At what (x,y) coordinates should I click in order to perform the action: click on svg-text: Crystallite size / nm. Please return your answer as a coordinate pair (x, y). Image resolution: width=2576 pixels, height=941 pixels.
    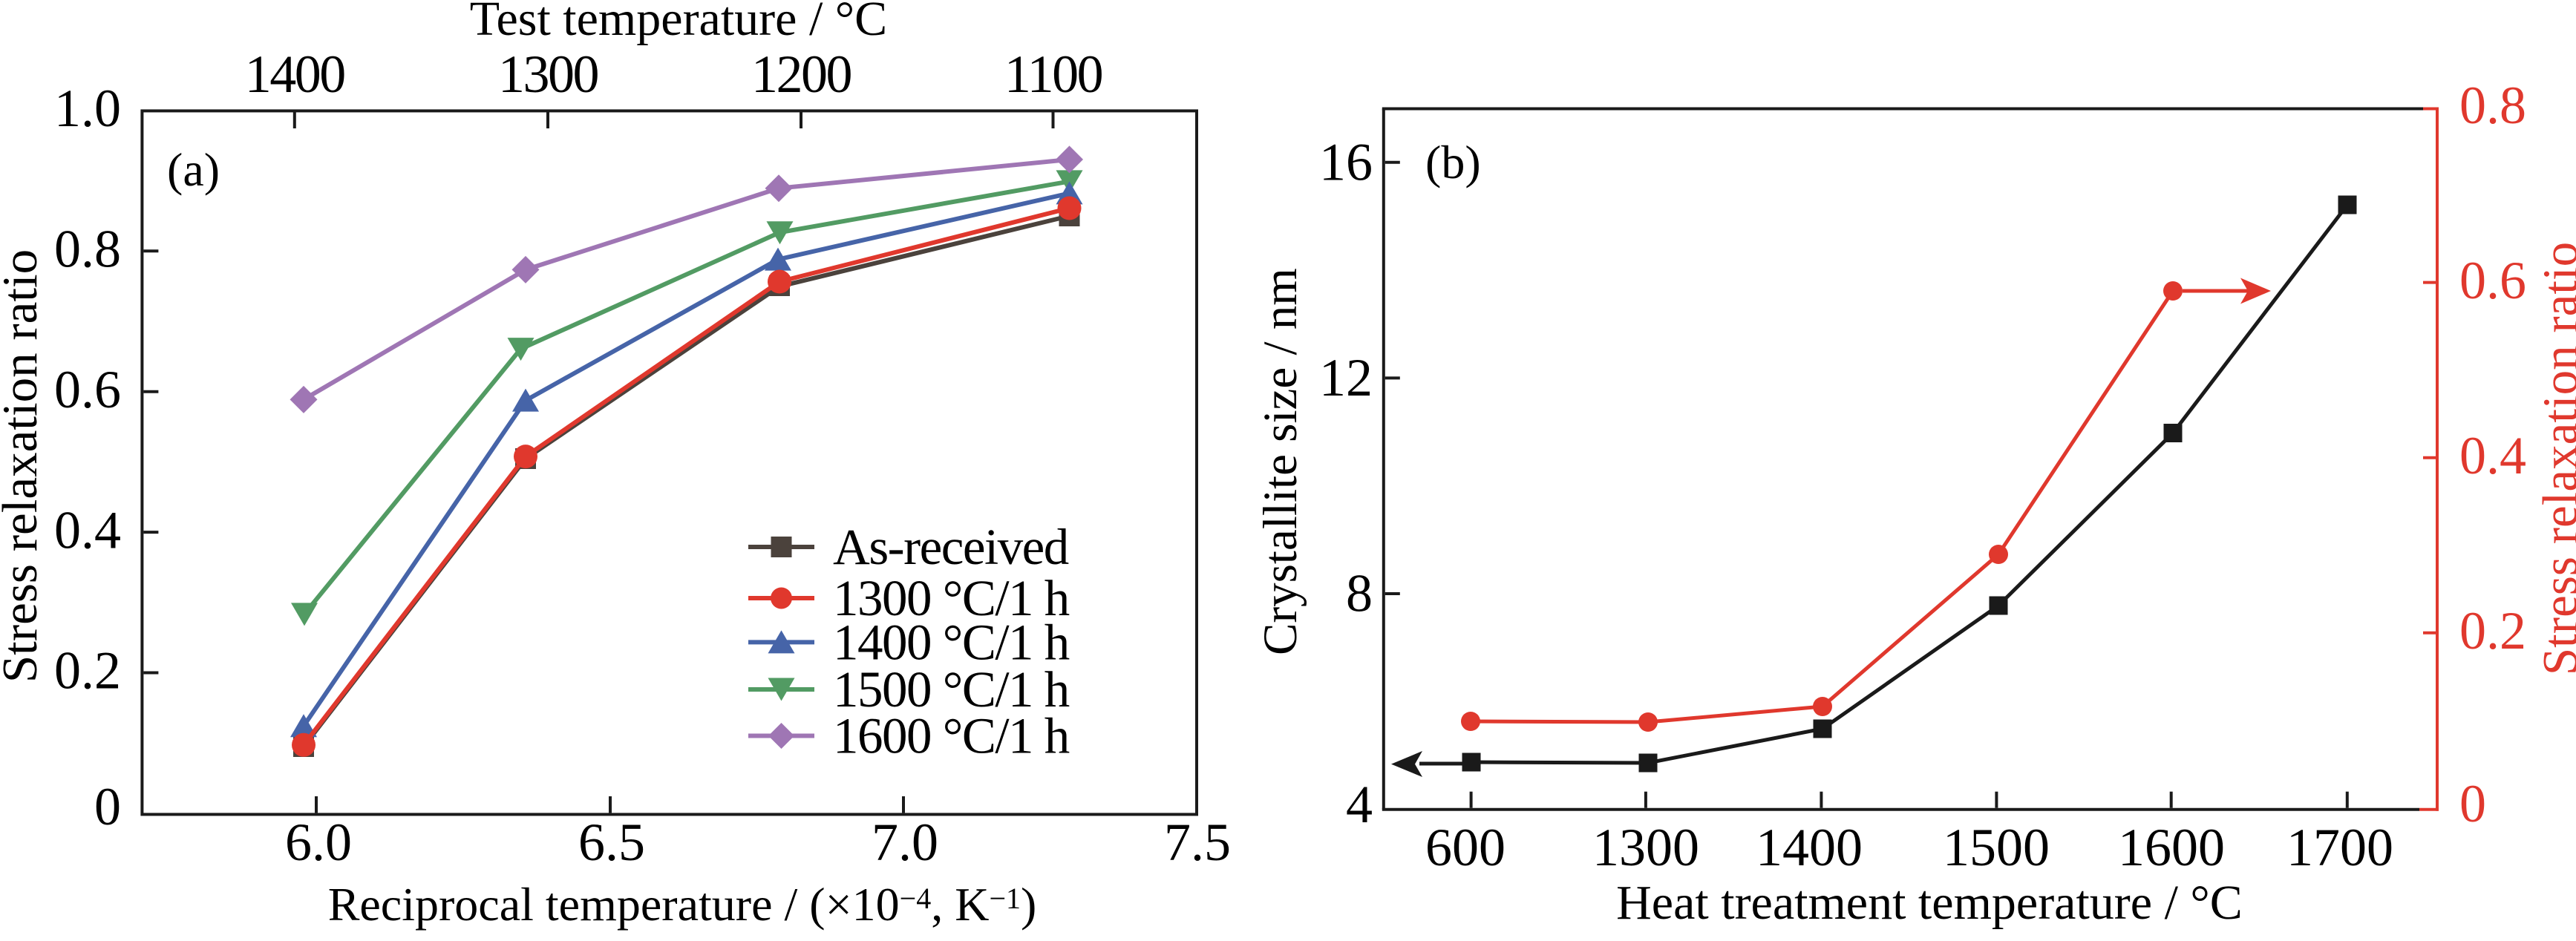
    Looking at the image, I should click on (1280, 462).